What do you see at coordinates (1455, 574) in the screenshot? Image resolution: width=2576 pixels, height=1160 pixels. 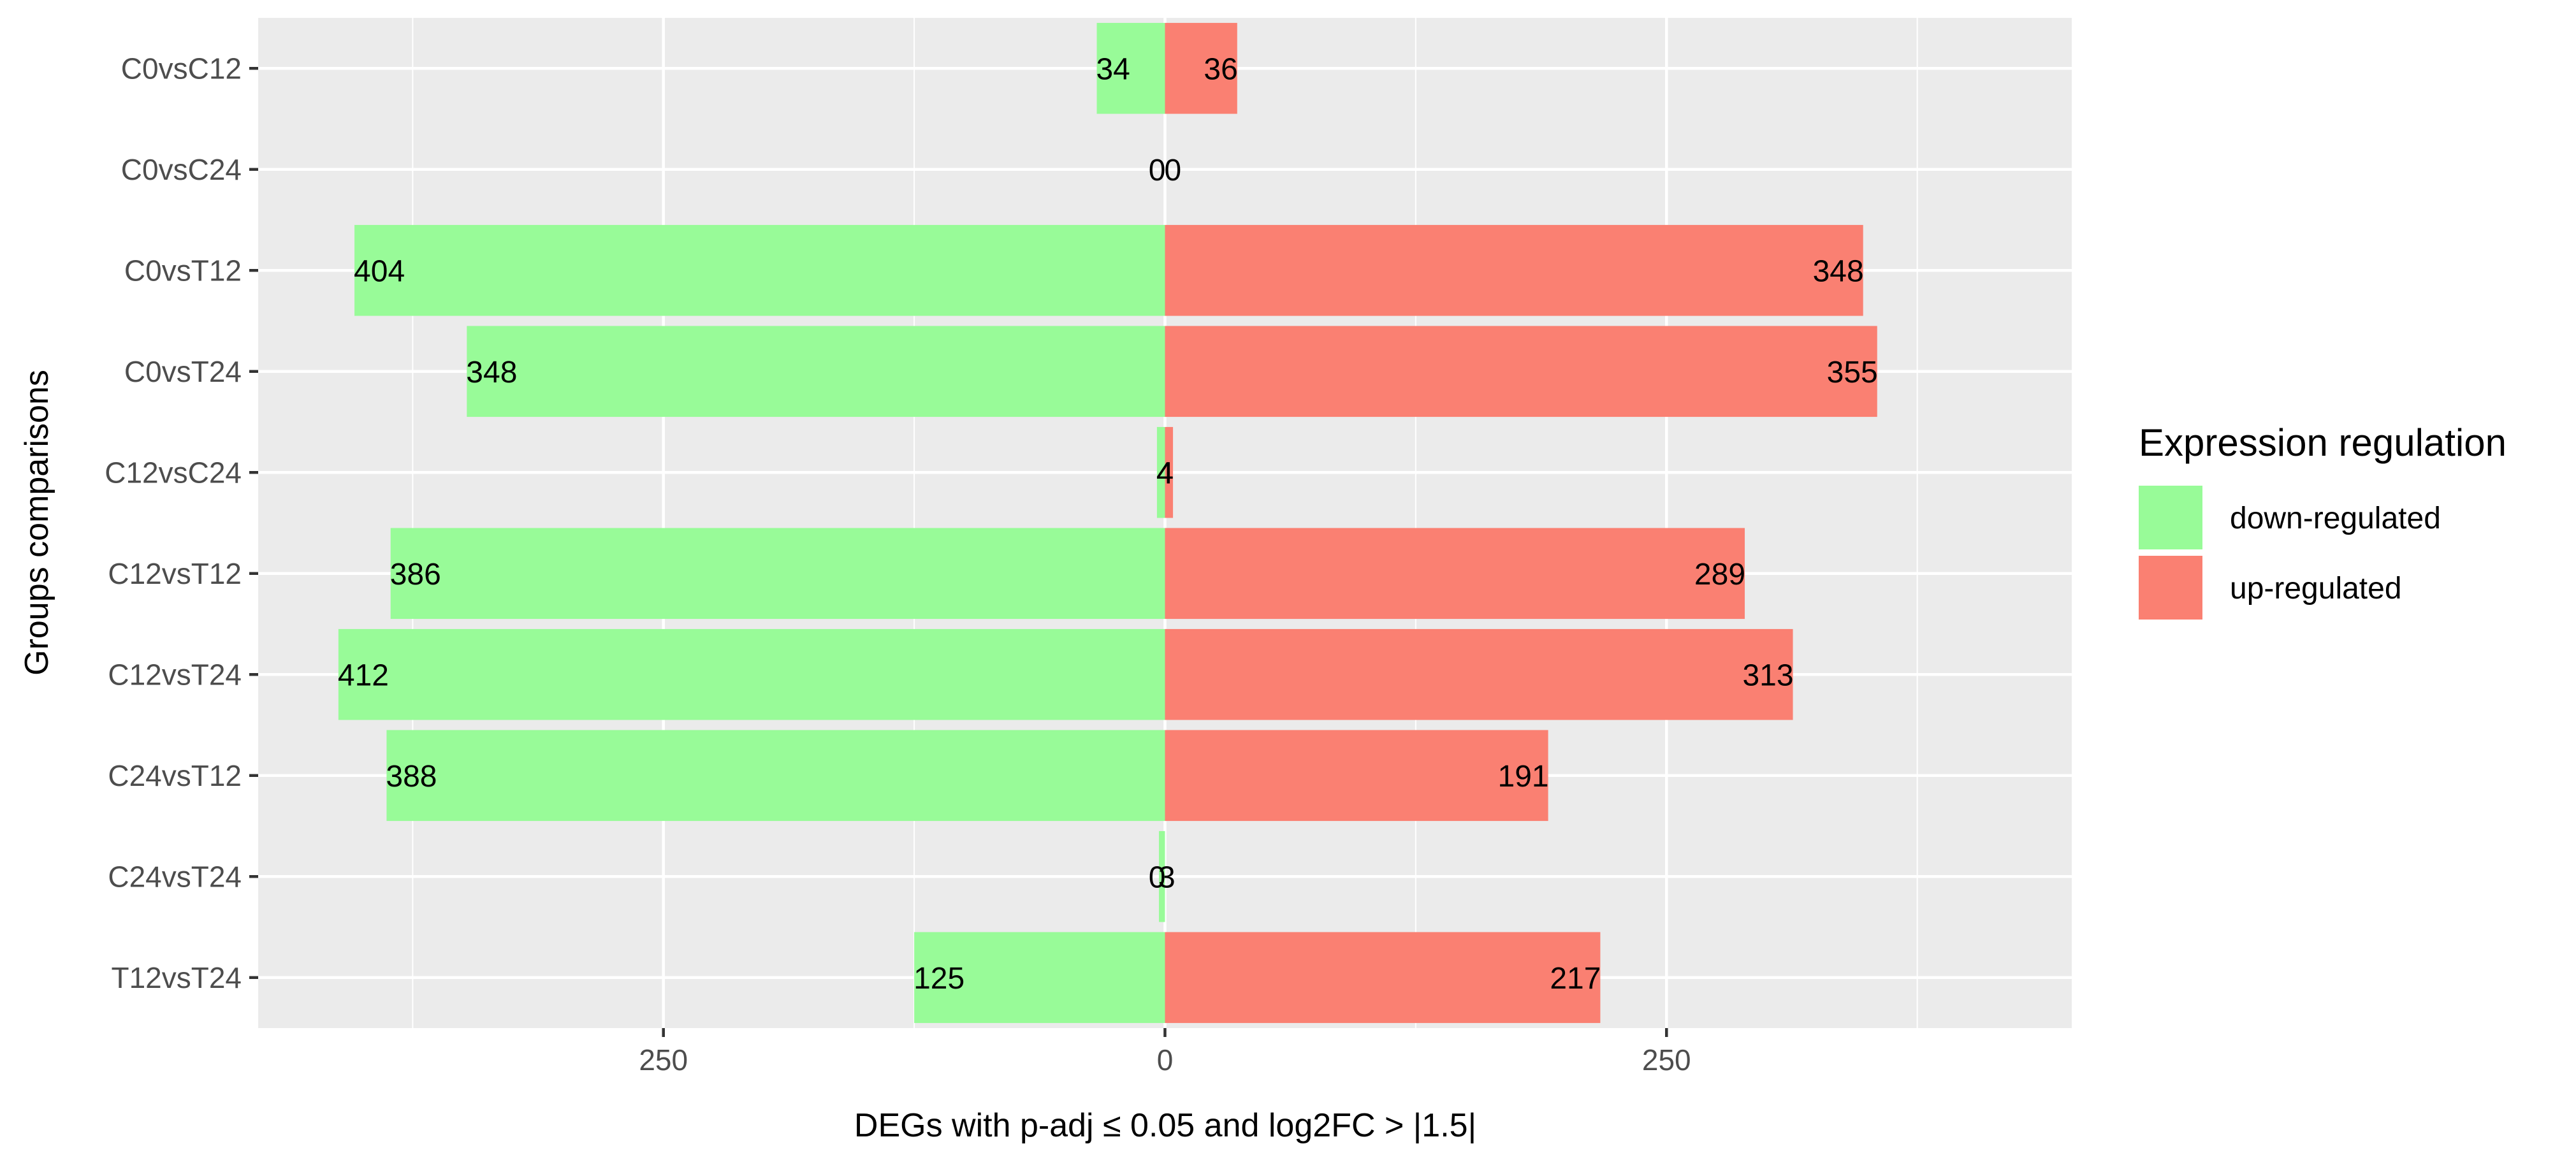 I see `bar-up-regulated-C12vsT12` at bounding box center [1455, 574].